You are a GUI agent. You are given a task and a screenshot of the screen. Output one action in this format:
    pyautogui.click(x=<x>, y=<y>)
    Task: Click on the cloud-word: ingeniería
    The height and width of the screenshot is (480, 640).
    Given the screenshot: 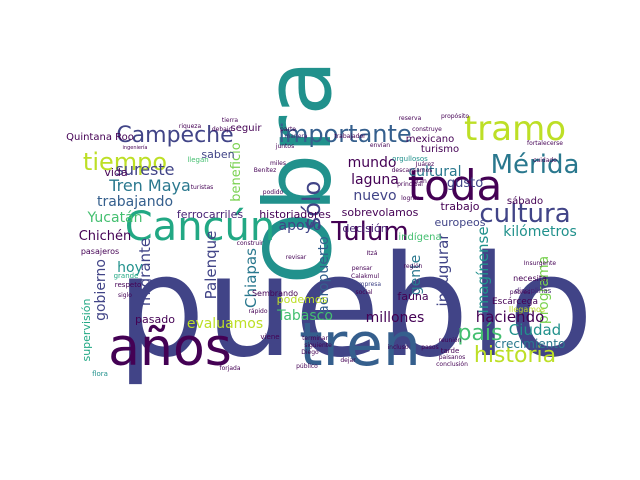 What is the action you would take?
    pyautogui.click(x=135, y=147)
    